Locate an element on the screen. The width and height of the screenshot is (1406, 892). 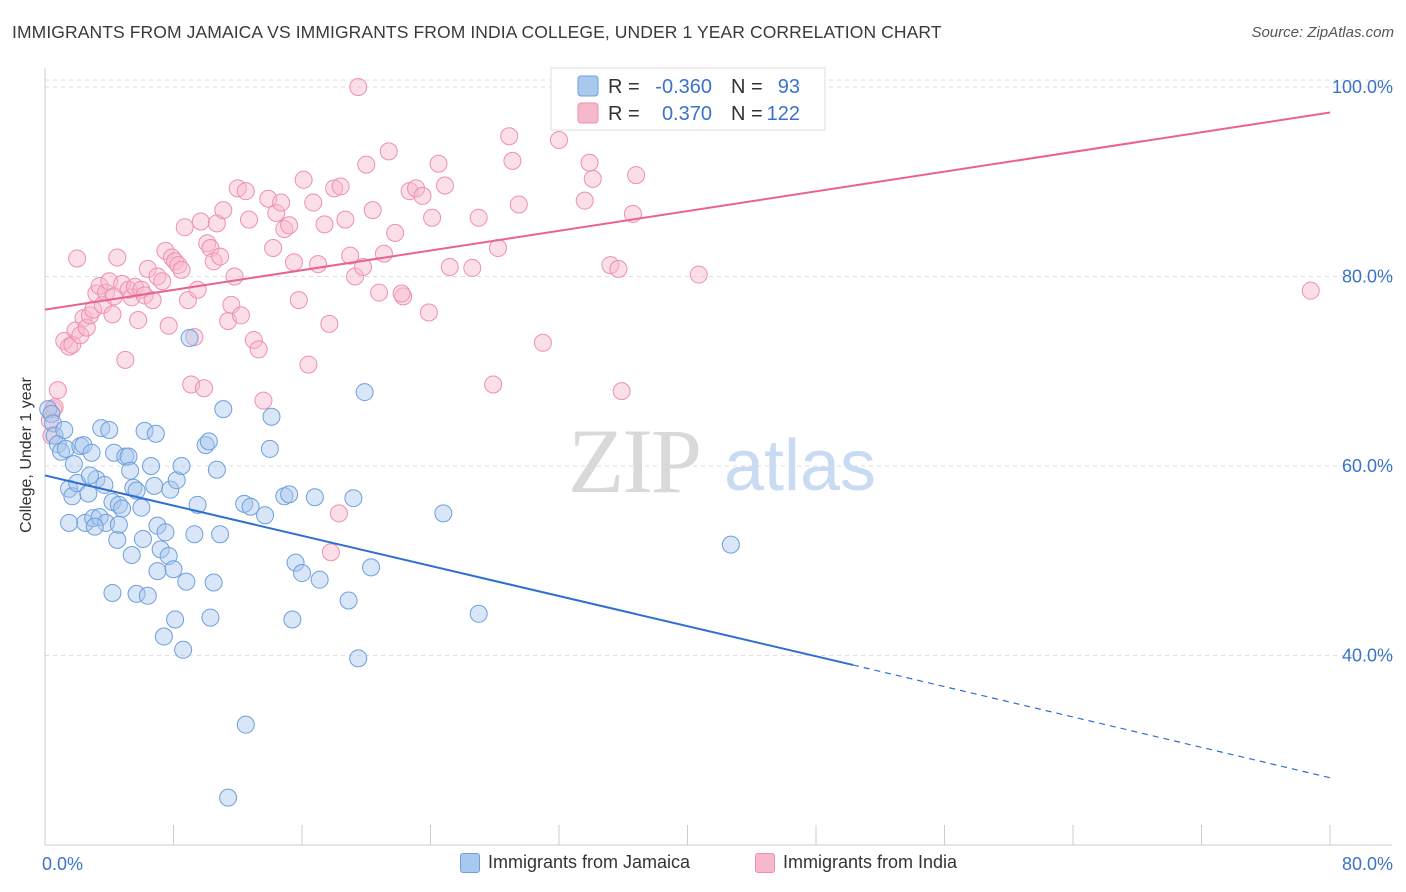
legend-item-jamaica: Immigrants from Jamaica is located at coordinates (575, 862).